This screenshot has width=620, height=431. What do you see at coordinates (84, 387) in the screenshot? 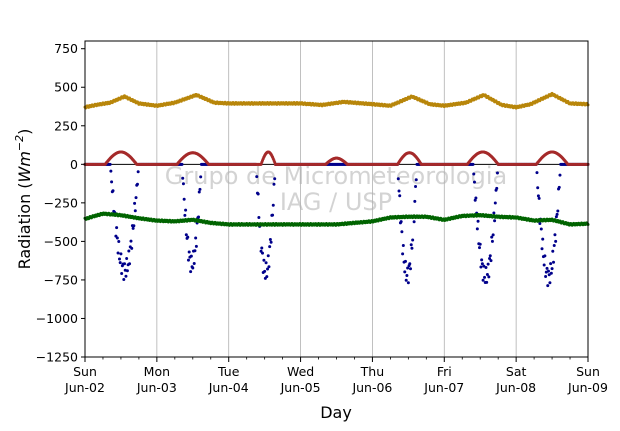
I see `x-tick-date-0: Jun-02` at bounding box center [84, 387].